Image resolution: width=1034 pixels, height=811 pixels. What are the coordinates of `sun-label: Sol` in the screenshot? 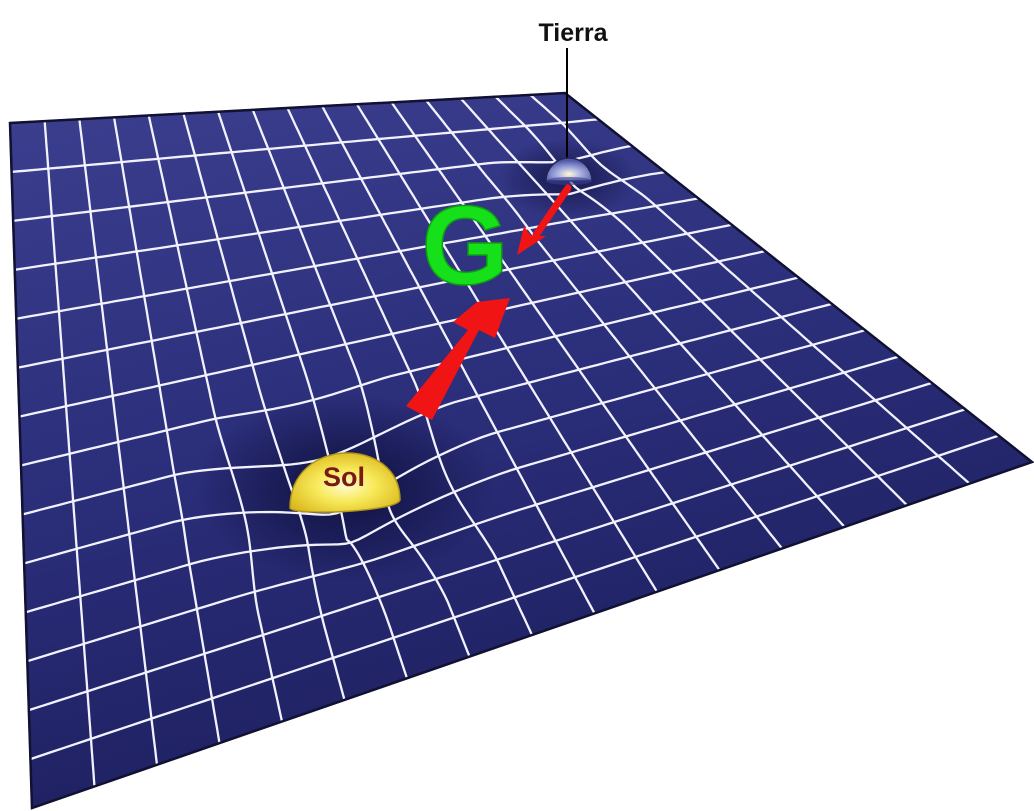 It's located at (344, 477).